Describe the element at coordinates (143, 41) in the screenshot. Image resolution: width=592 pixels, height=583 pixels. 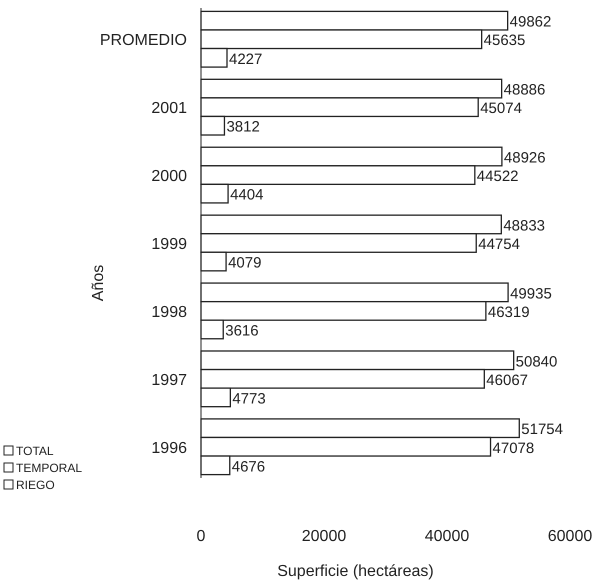
I see `y-tick-label: PROMEDIO` at that location.